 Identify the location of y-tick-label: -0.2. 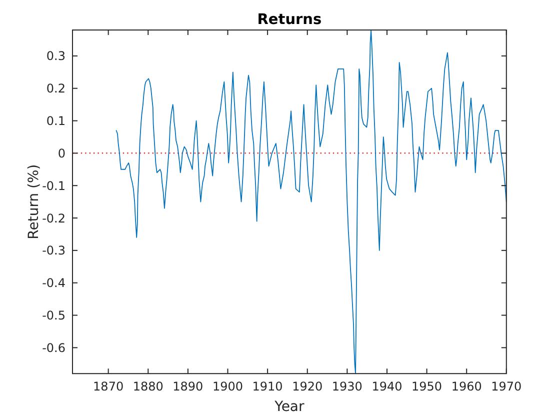
(54, 218).